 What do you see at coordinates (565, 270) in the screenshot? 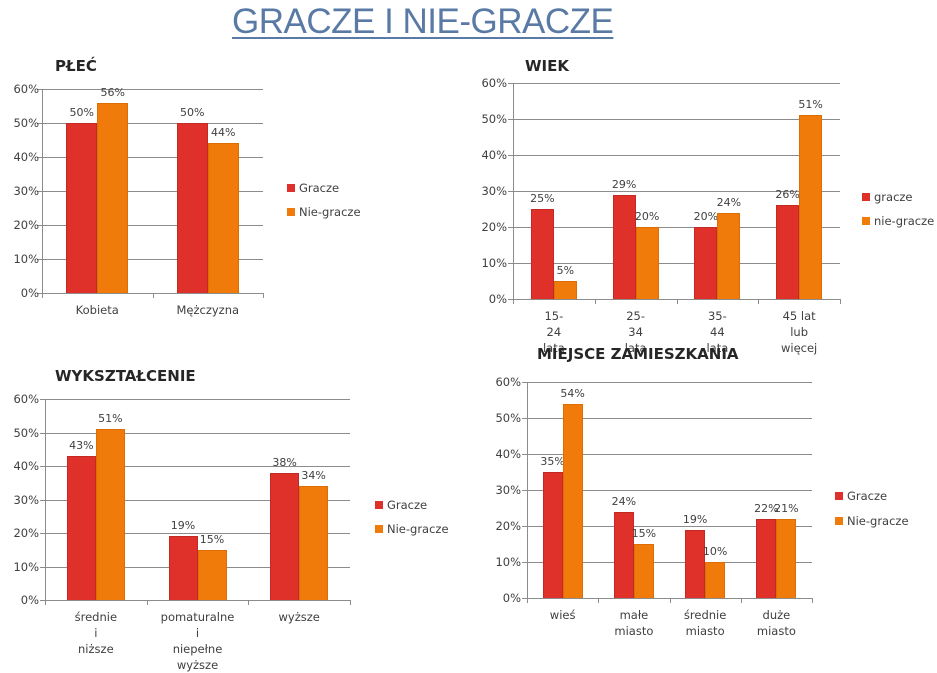
I see `data-label: 5%` at bounding box center [565, 270].